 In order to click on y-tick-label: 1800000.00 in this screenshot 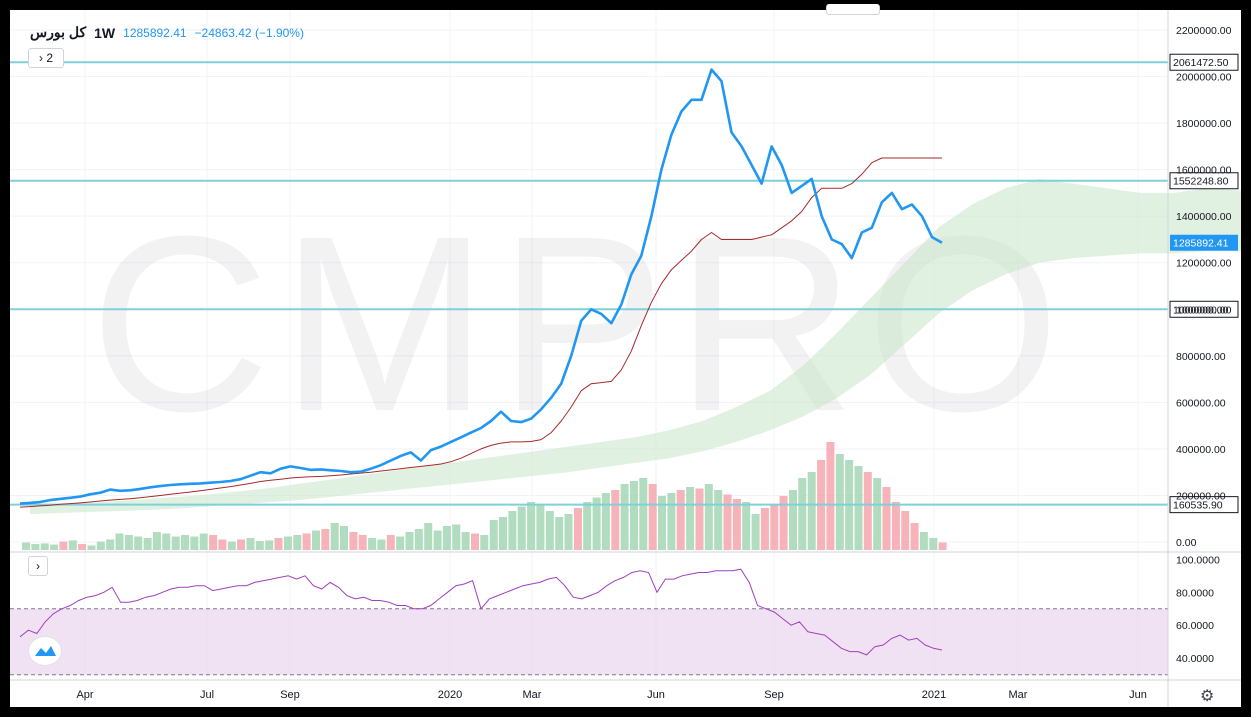, I will do `click(1204, 124)`.